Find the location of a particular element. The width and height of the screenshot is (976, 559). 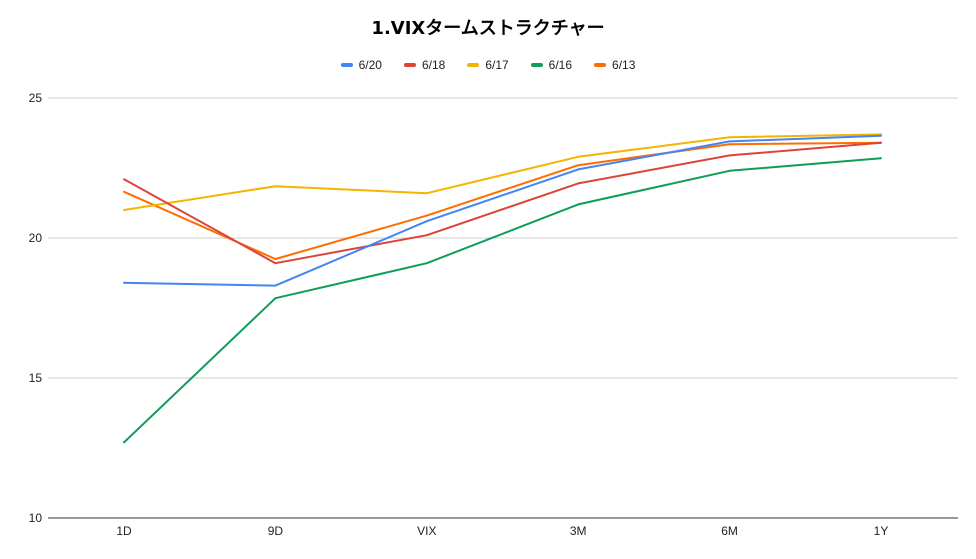

y-tick-label: 20 is located at coordinates (36, 238).